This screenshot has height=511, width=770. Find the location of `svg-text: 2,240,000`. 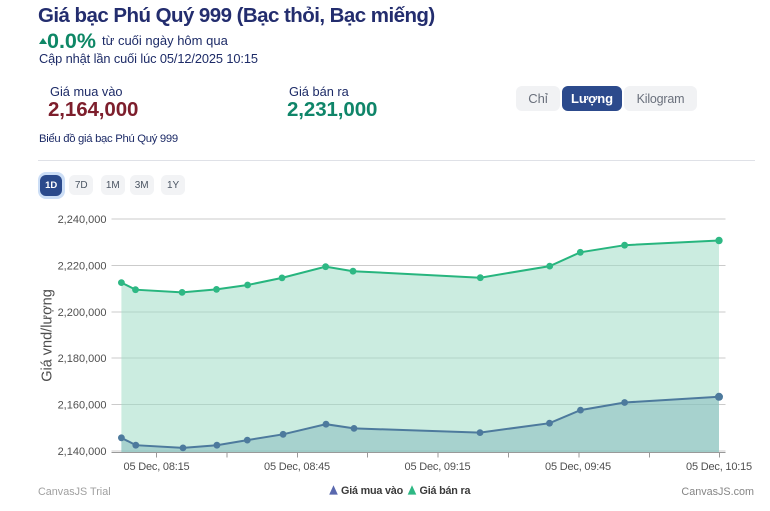

svg-text: 2,240,000 is located at coordinates (82, 220).